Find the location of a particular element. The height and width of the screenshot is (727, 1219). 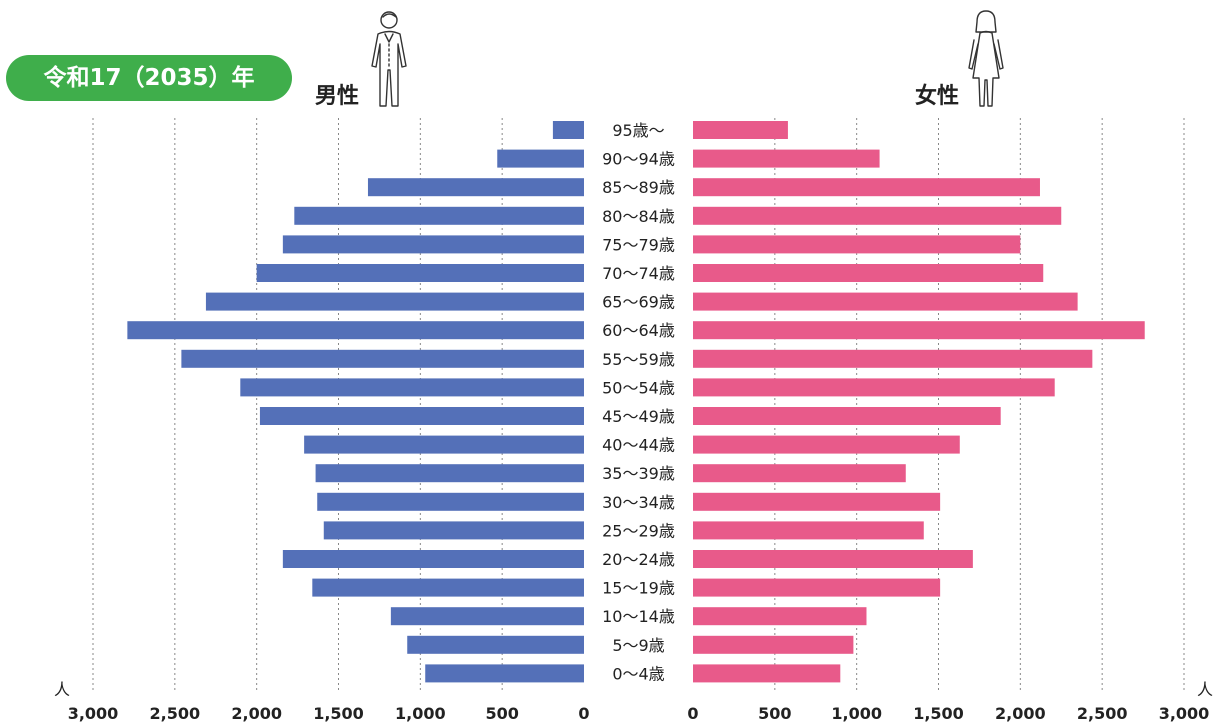

tick-label-left: 500 is located at coordinates (501, 713).